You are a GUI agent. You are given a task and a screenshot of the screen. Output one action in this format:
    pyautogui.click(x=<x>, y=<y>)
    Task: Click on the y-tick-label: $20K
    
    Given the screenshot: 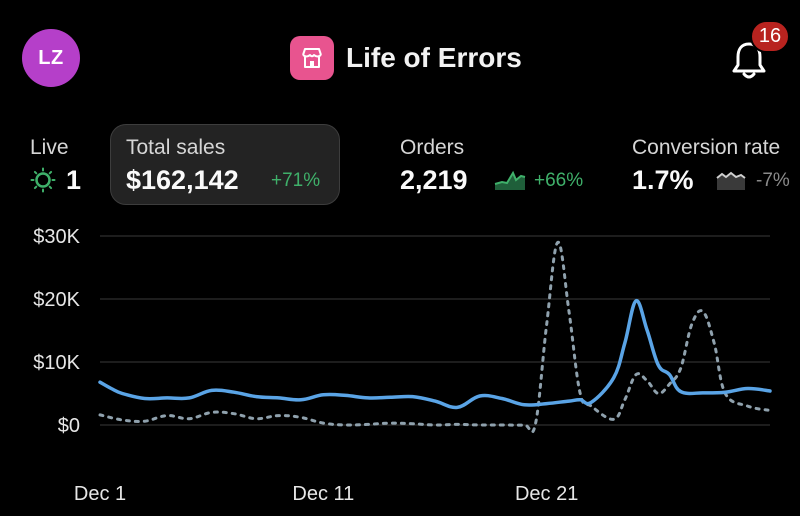 What is the action you would take?
    pyautogui.click(x=56, y=300)
    